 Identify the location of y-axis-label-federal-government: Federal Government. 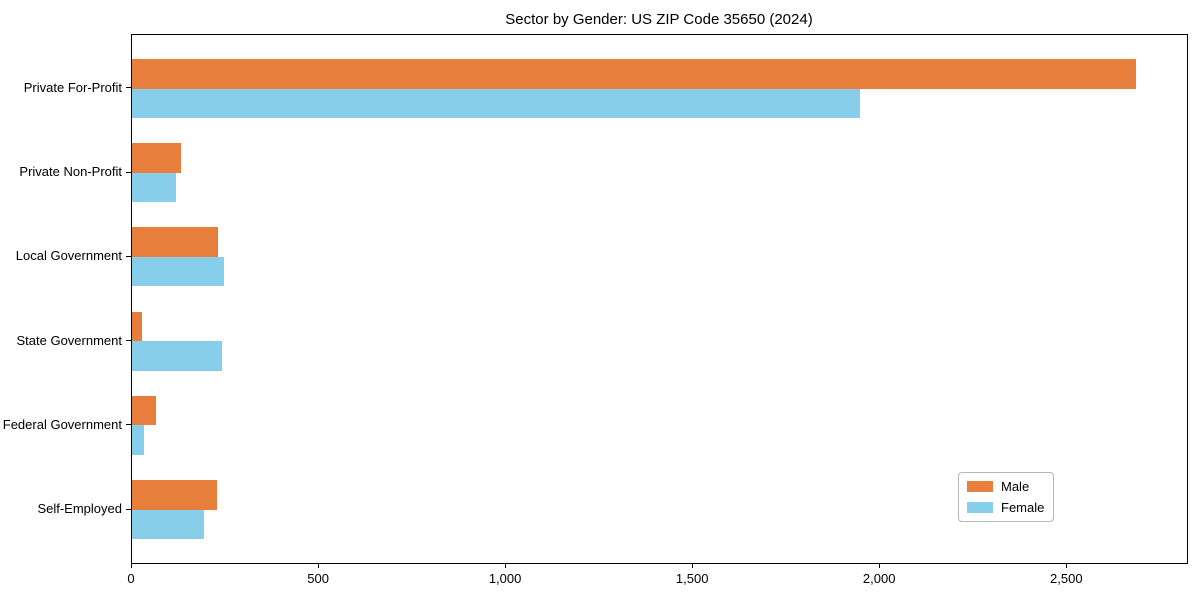
(62, 424).